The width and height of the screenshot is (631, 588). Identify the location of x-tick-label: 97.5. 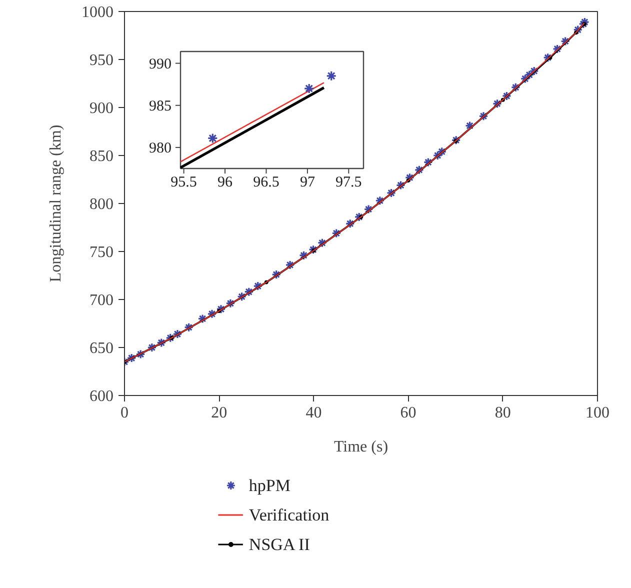
(349, 182).